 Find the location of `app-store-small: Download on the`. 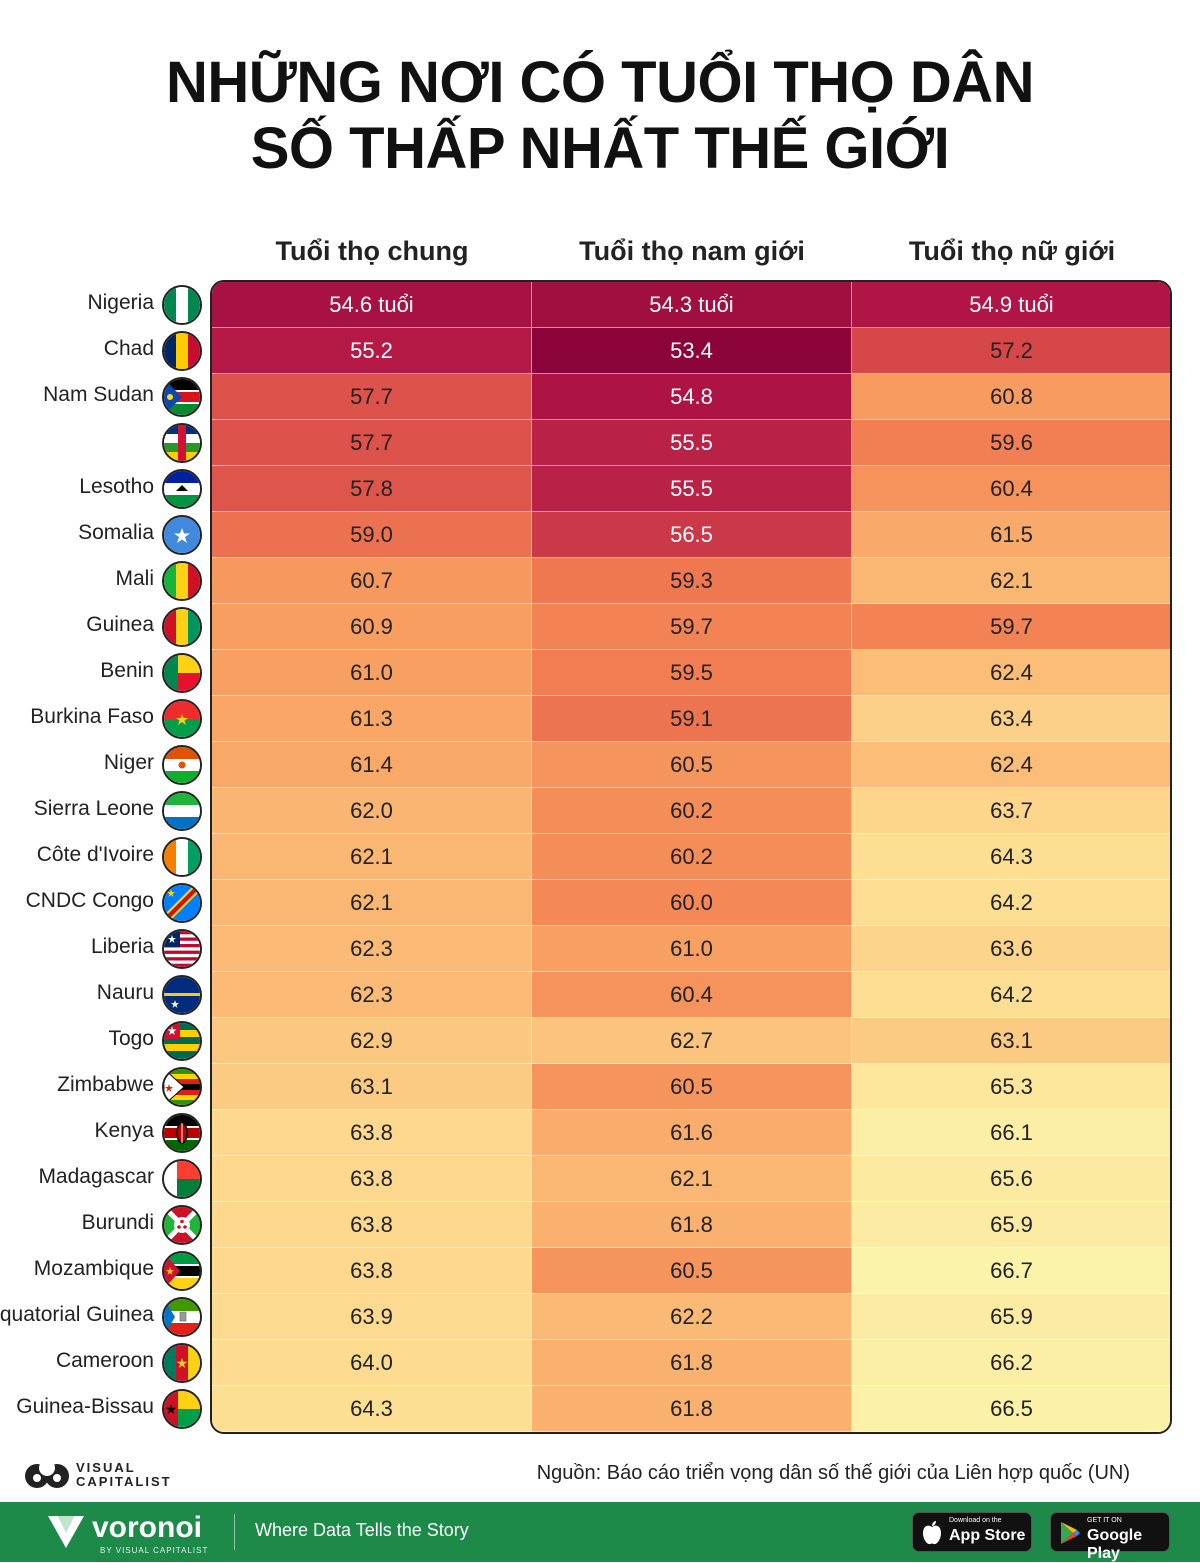

app-store-small: Download on the is located at coordinates (975, 1520).